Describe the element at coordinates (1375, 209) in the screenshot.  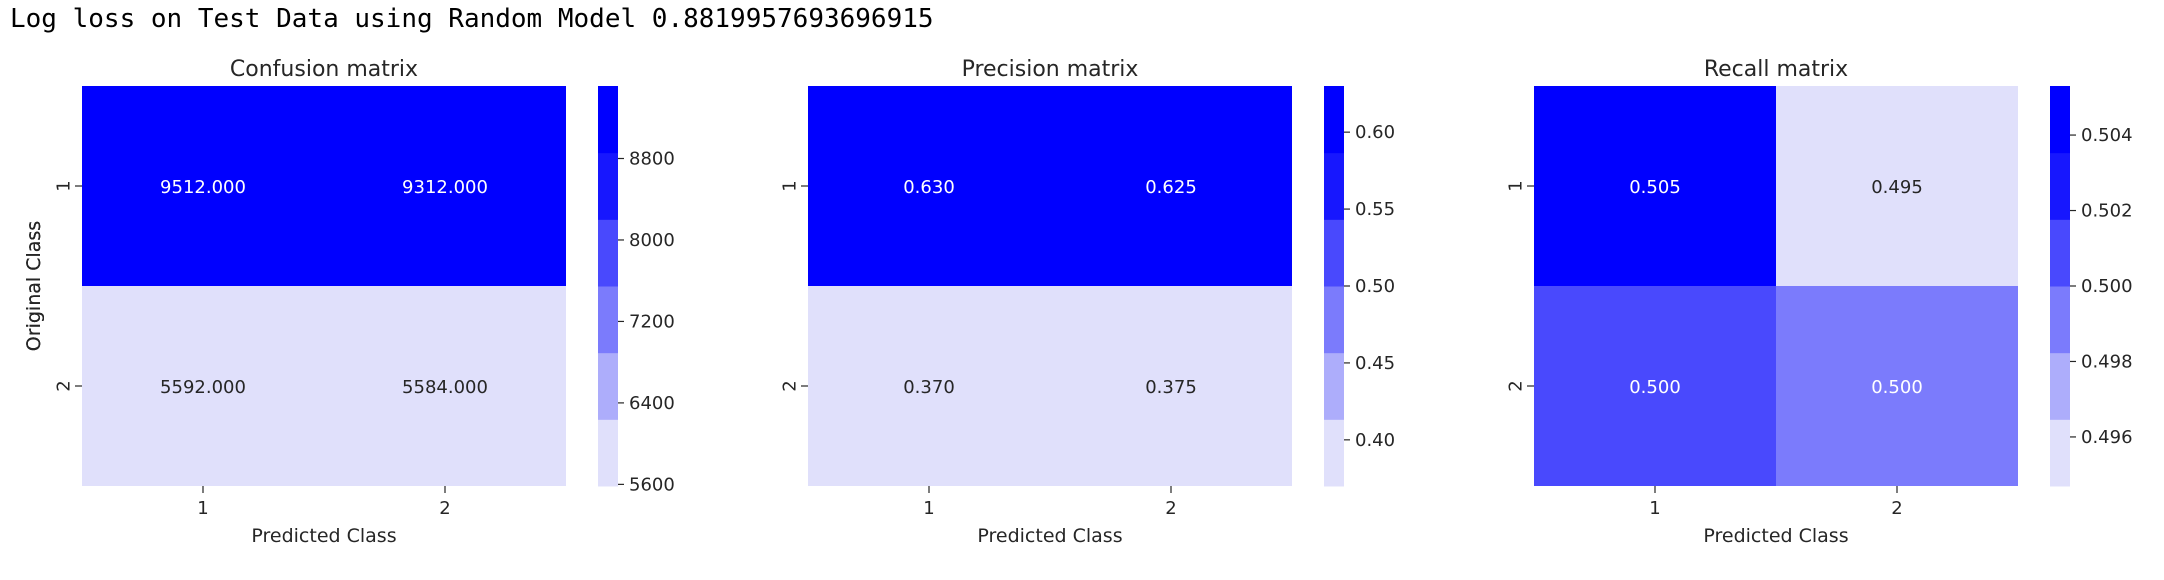
I see `colorbar-tick-label: 0.55` at that location.